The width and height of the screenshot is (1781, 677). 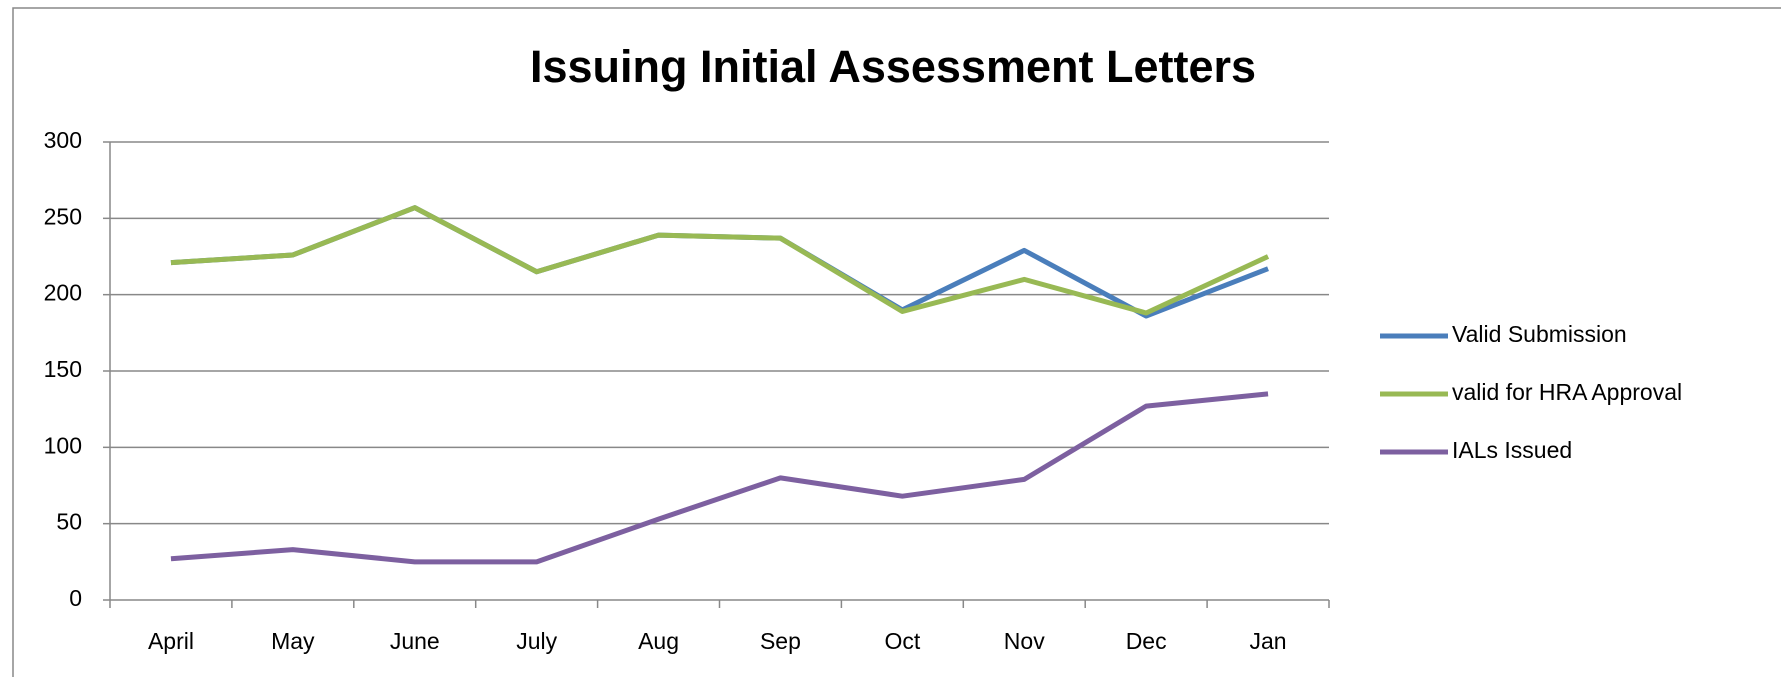 What do you see at coordinates (171, 641) in the screenshot?
I see `x-tick-label: April` at bounding box center [171, 641].